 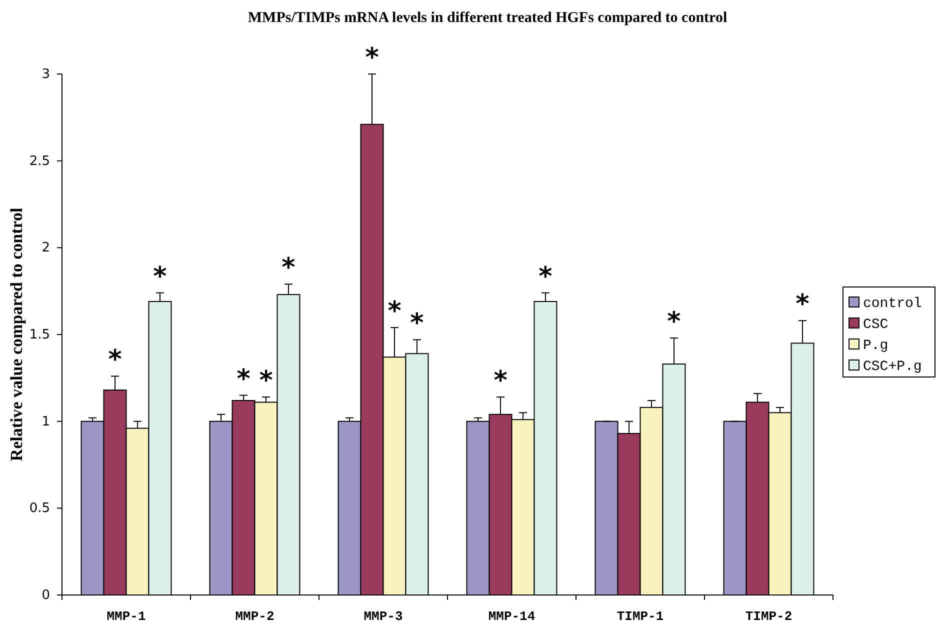 What do you see at coordinates (16, 335) in the screenshot?
I see `y-axis-title: Relative value compared to control` at bounding box center [16, 335].